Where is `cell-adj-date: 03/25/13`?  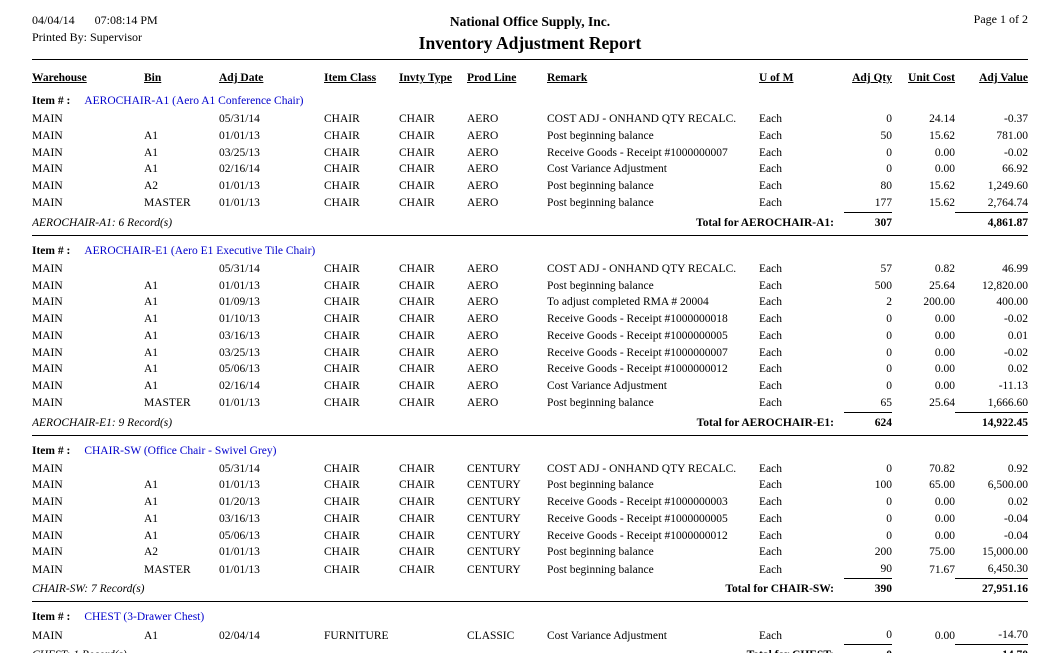 cell-adj-date: 03/25/13 is located at coordinates (239, 352).